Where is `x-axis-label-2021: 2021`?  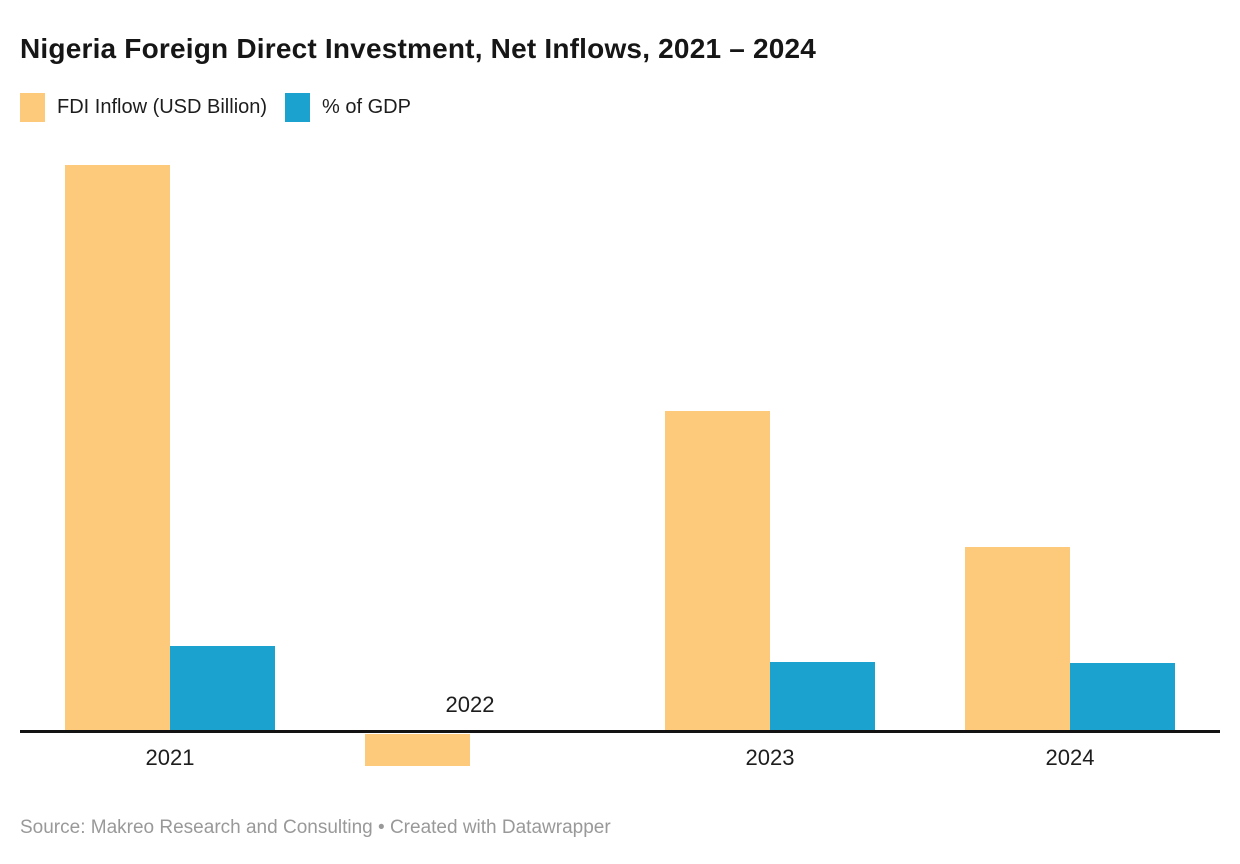
x-axis-label-2021: 2021 is located at coordinates (170, 757).